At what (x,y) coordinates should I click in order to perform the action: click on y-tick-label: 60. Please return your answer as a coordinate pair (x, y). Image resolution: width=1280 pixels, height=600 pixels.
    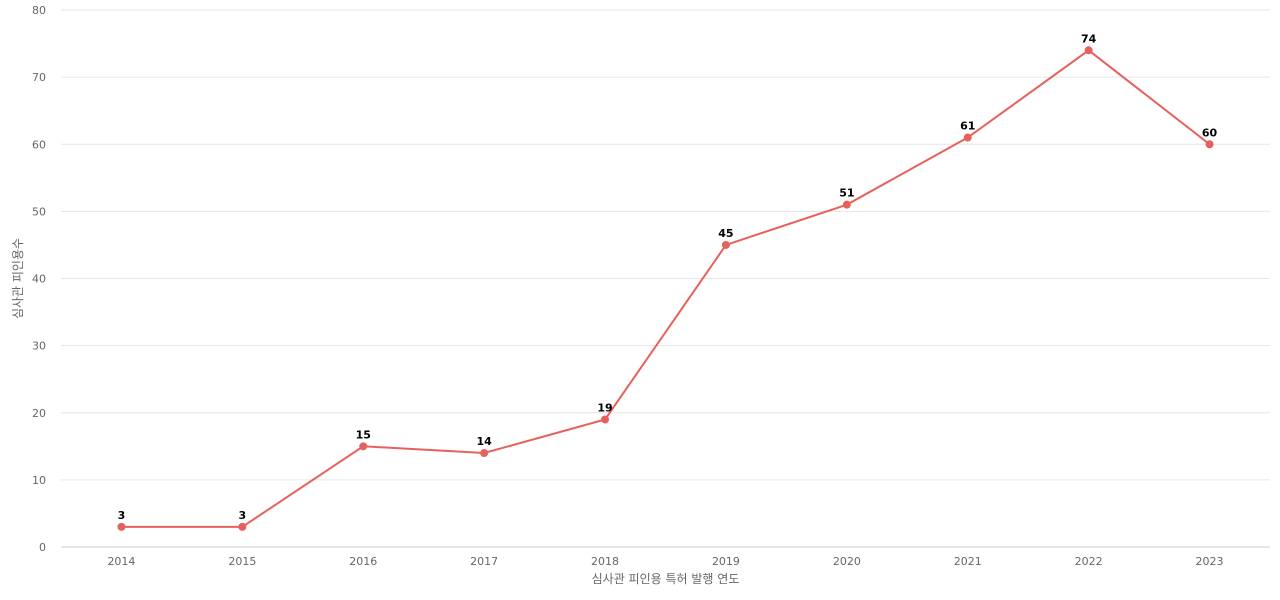
    Looking at the image, I should click on (39, 144).